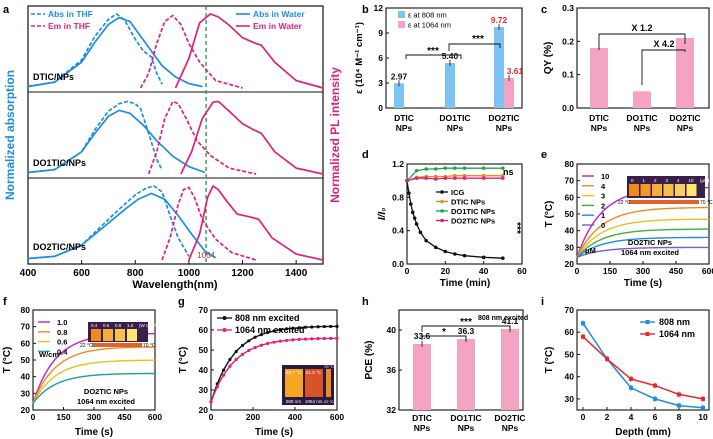  Describe the element at coordinates (433, 51) in the screenshot. I see `significance-b1: ***` at that location.